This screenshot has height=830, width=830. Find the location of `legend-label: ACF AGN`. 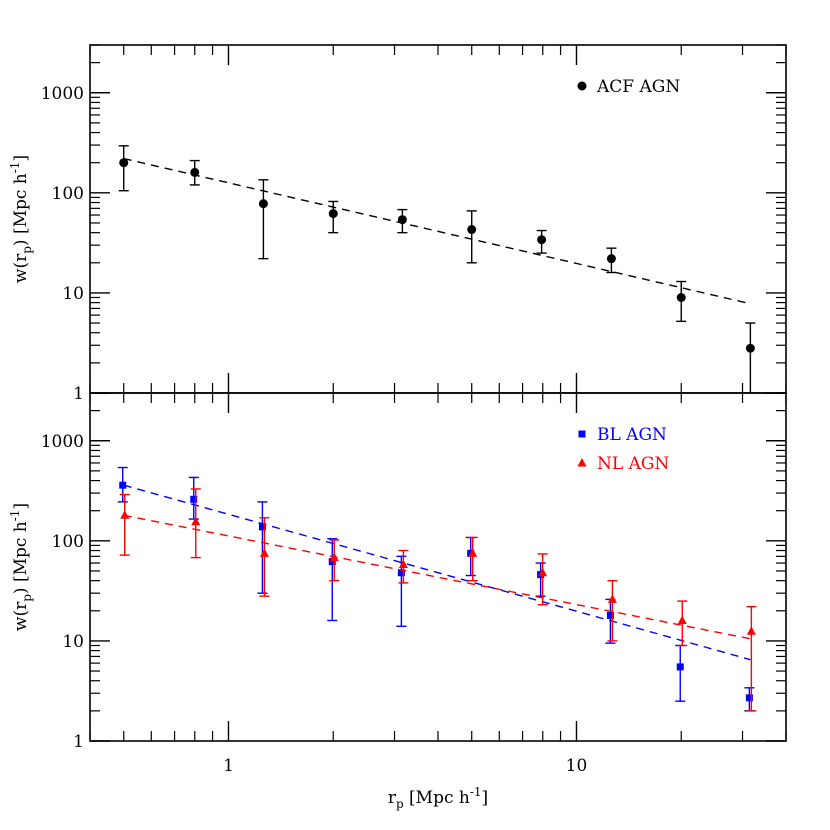

legend-label: ACF AGN is located at coordinates (638, 87).